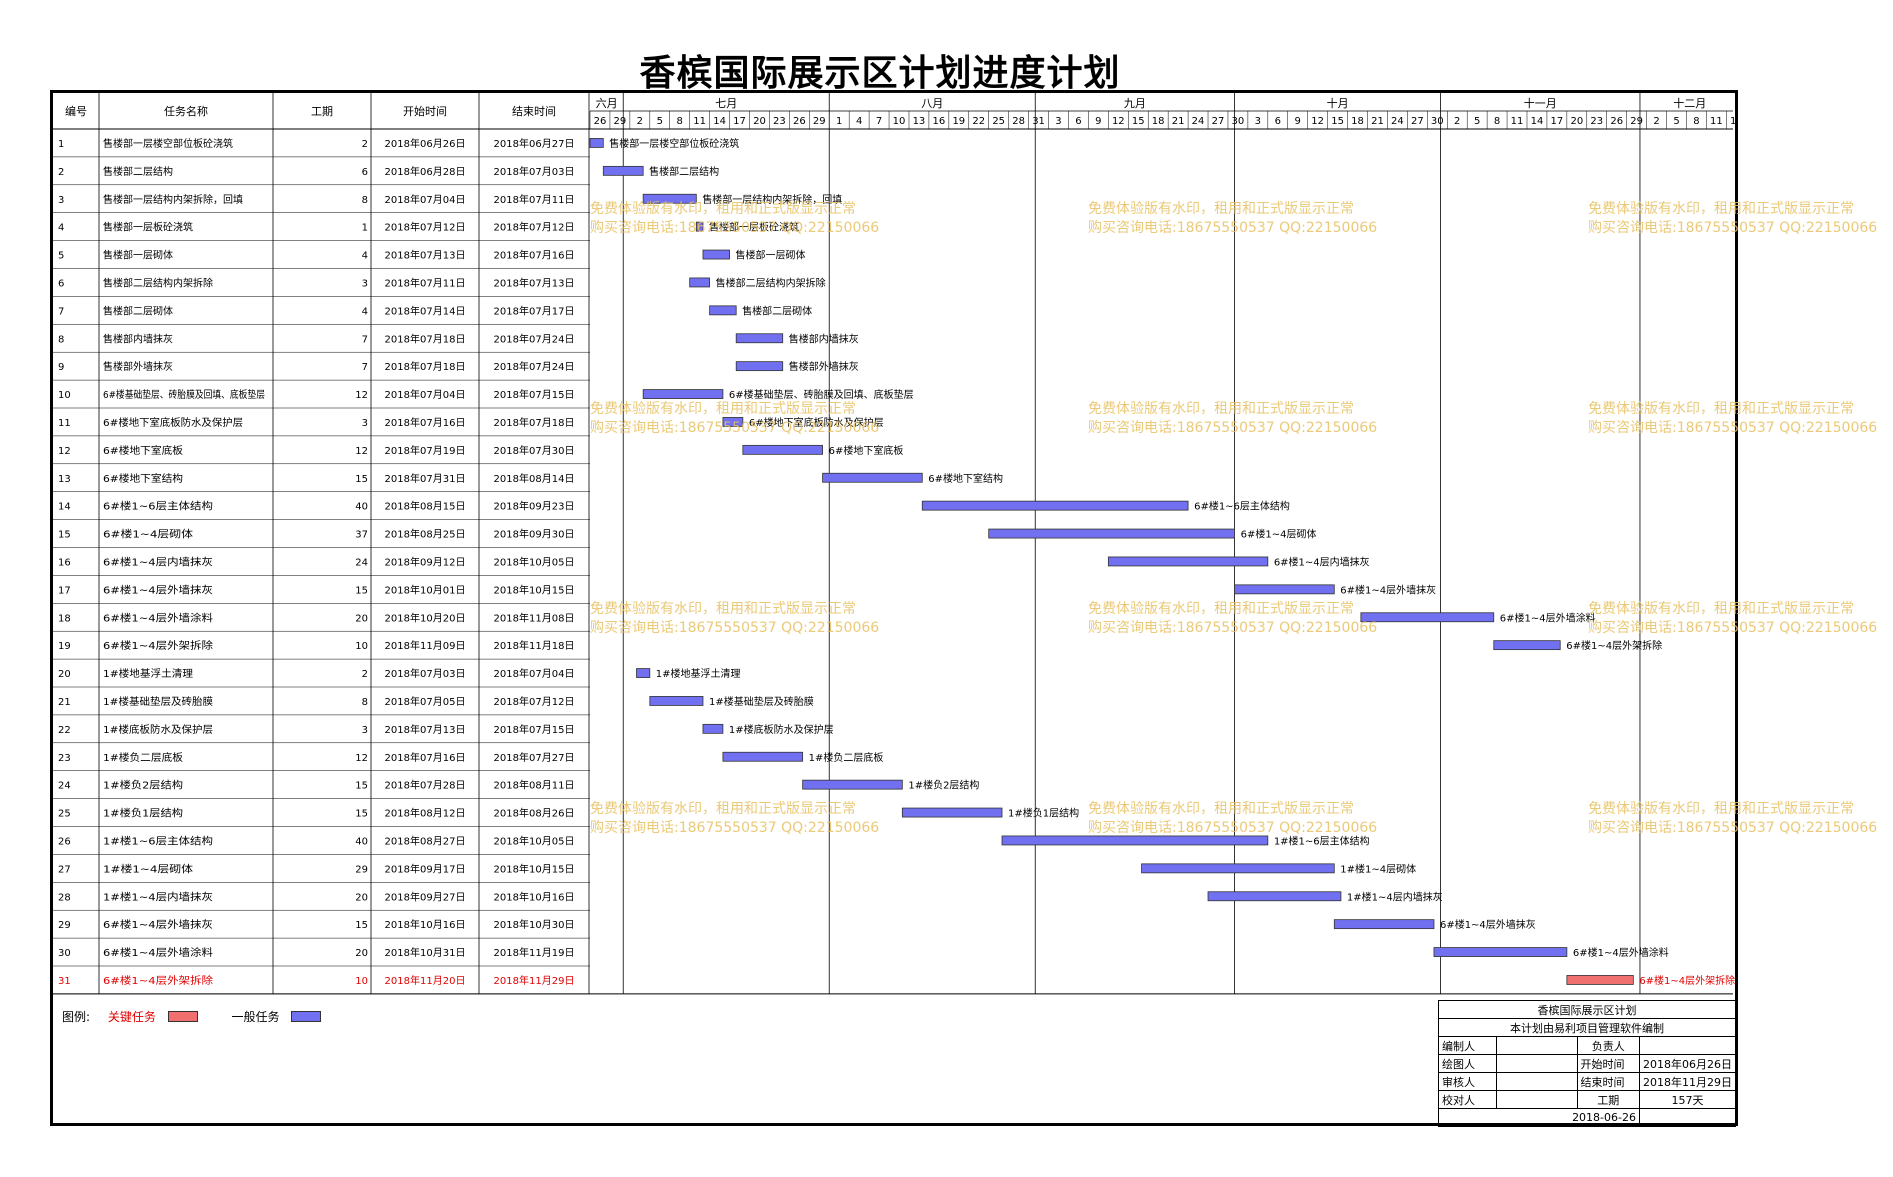  I want to click on task-id: 12, so click(64, 451).